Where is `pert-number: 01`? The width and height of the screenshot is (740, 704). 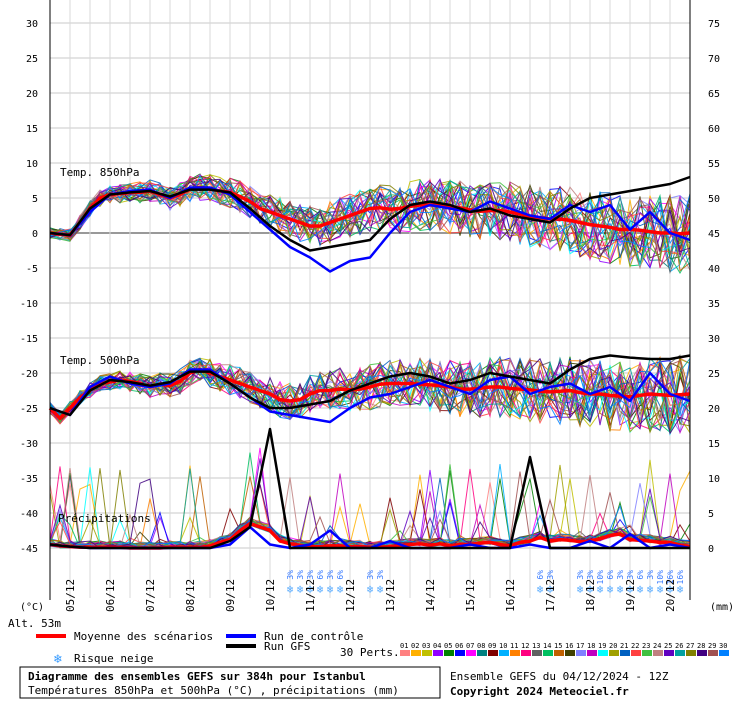
pert-number: 01 is located at coordinates (404, 646).